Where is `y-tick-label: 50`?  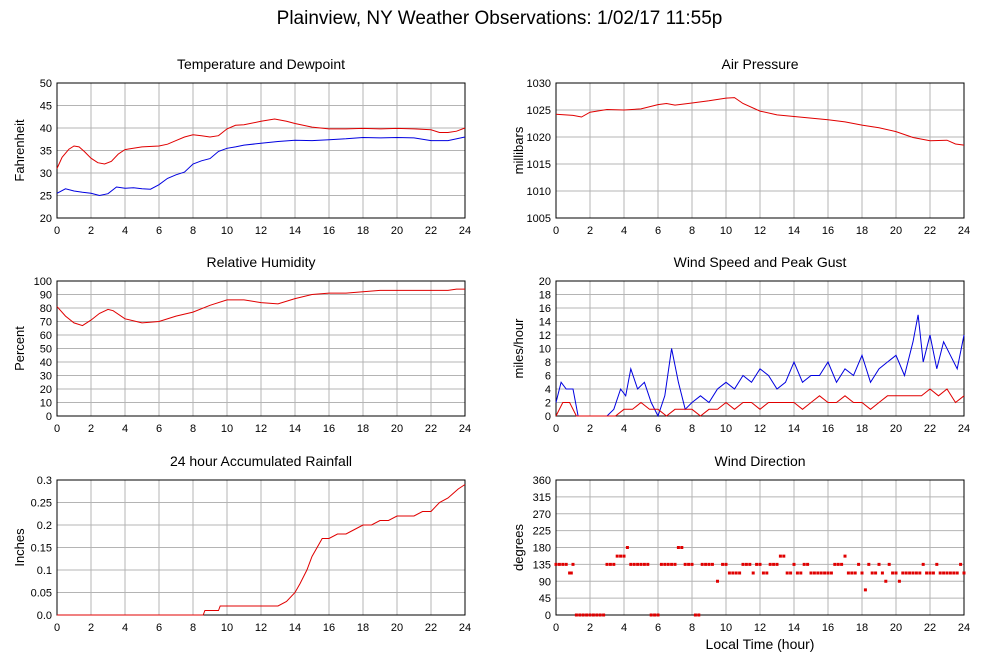 y-tick-label: 50 is located at coordinates (46, 84).